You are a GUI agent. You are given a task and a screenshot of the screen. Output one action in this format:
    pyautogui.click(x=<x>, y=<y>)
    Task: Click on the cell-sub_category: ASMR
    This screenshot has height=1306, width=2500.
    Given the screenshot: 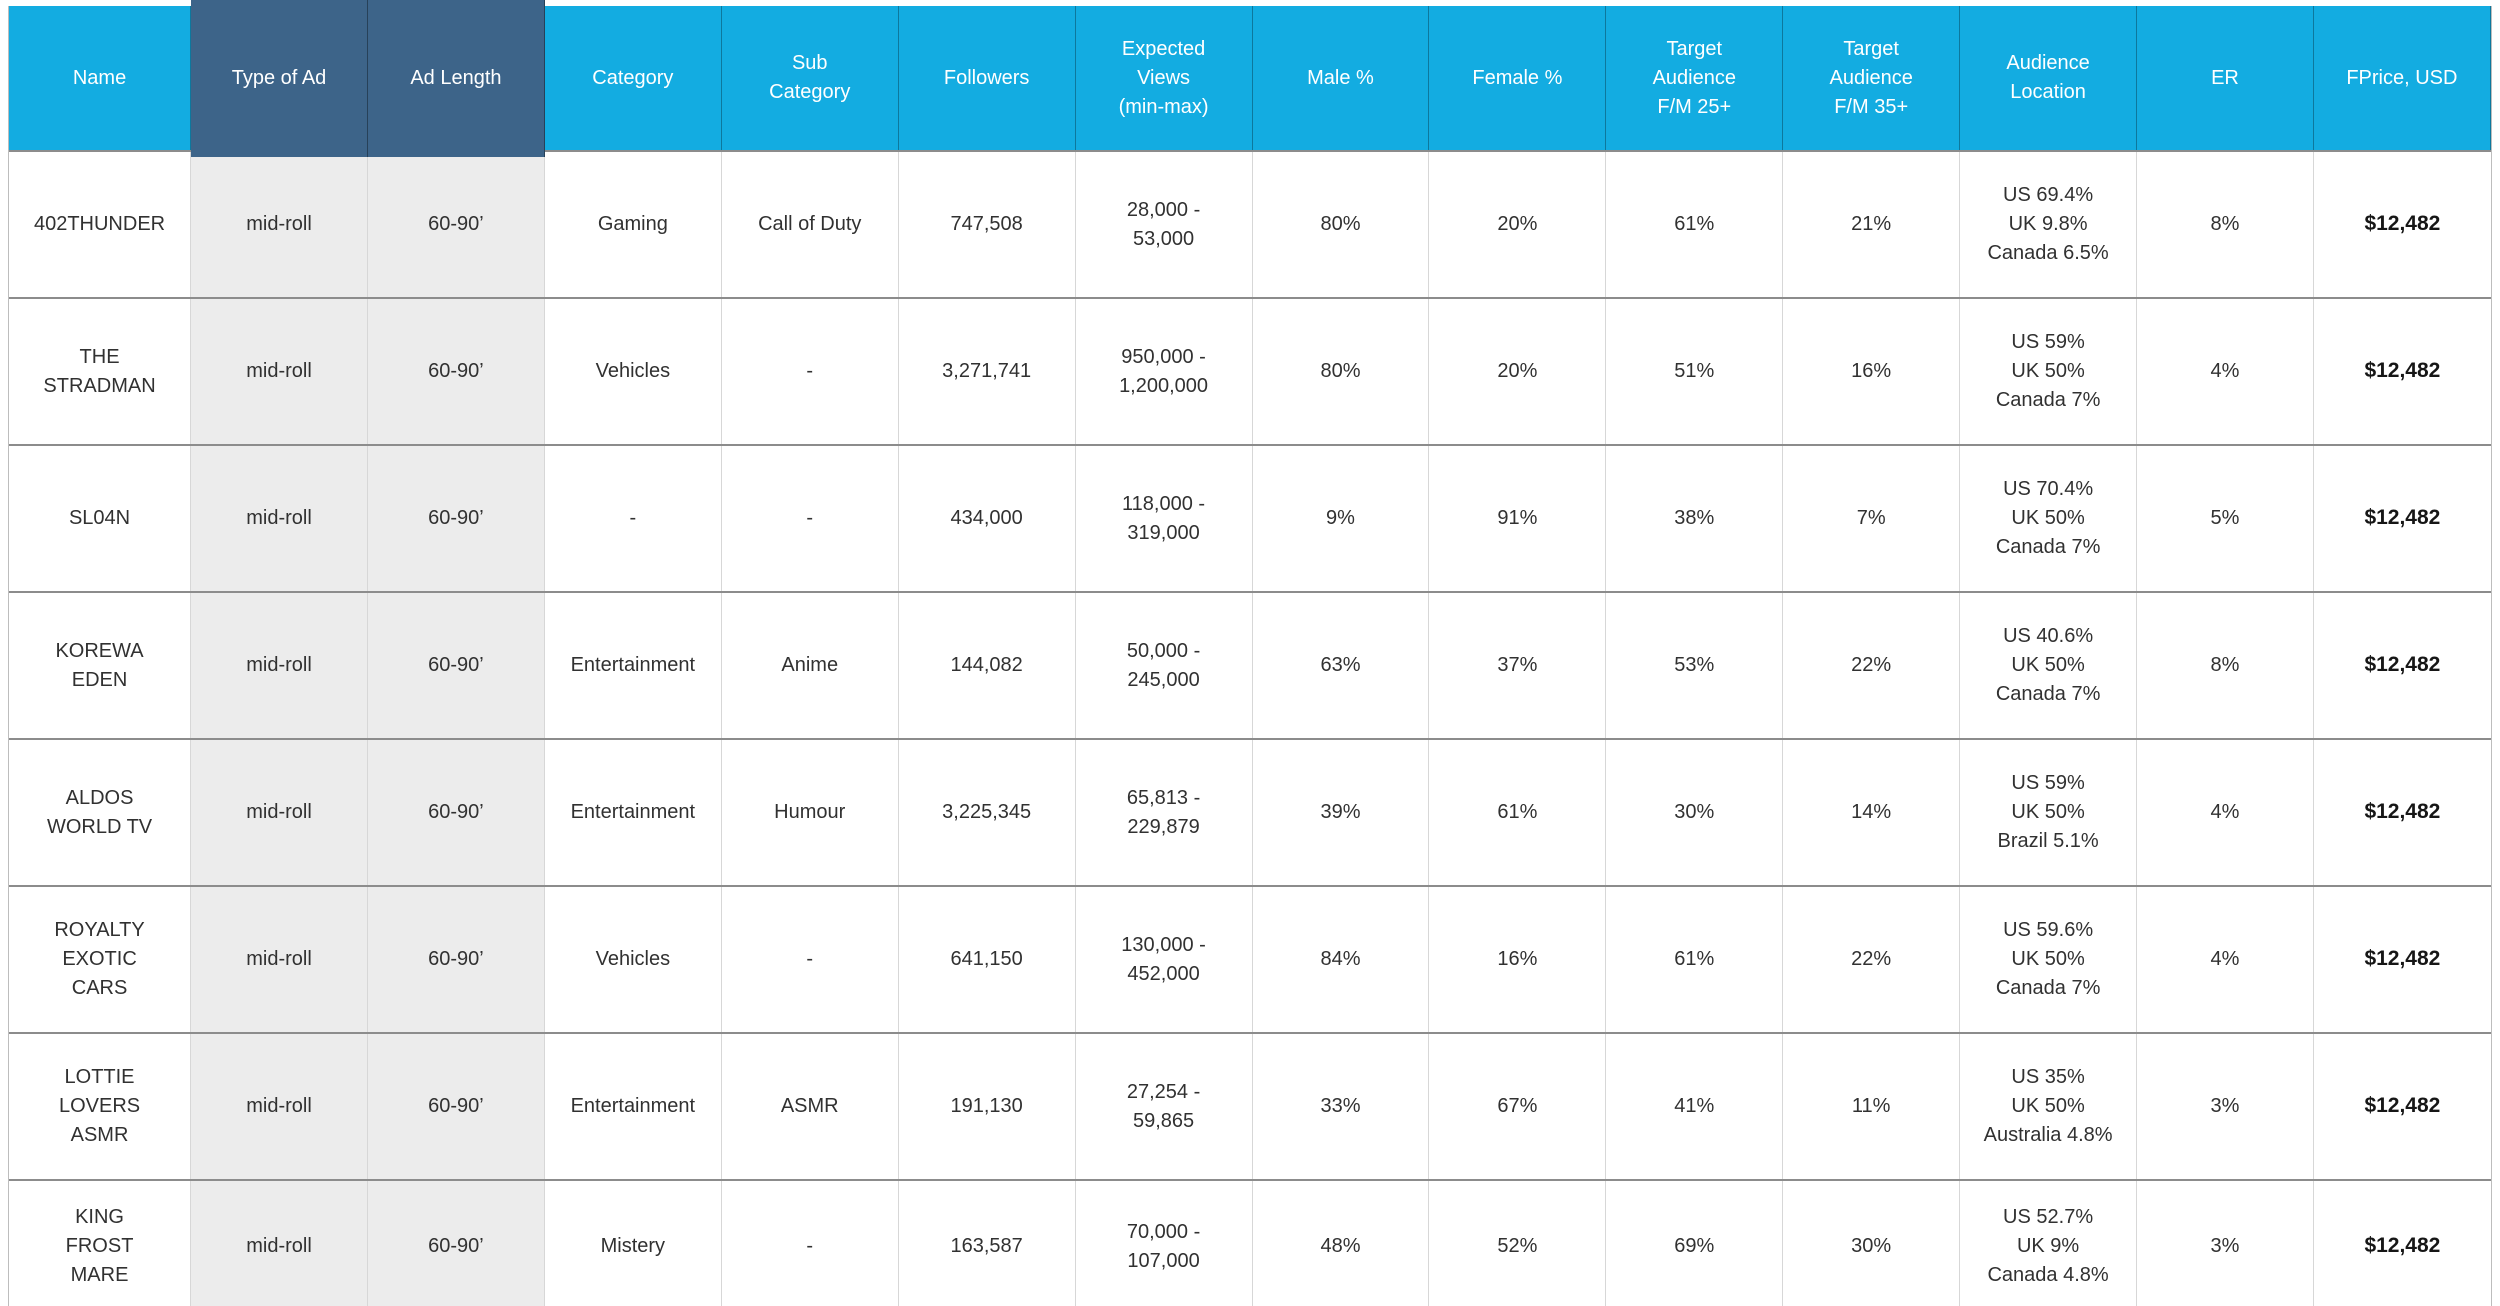 What is the action you would take?
    pyautogui.click(x=810, y=1106)
    